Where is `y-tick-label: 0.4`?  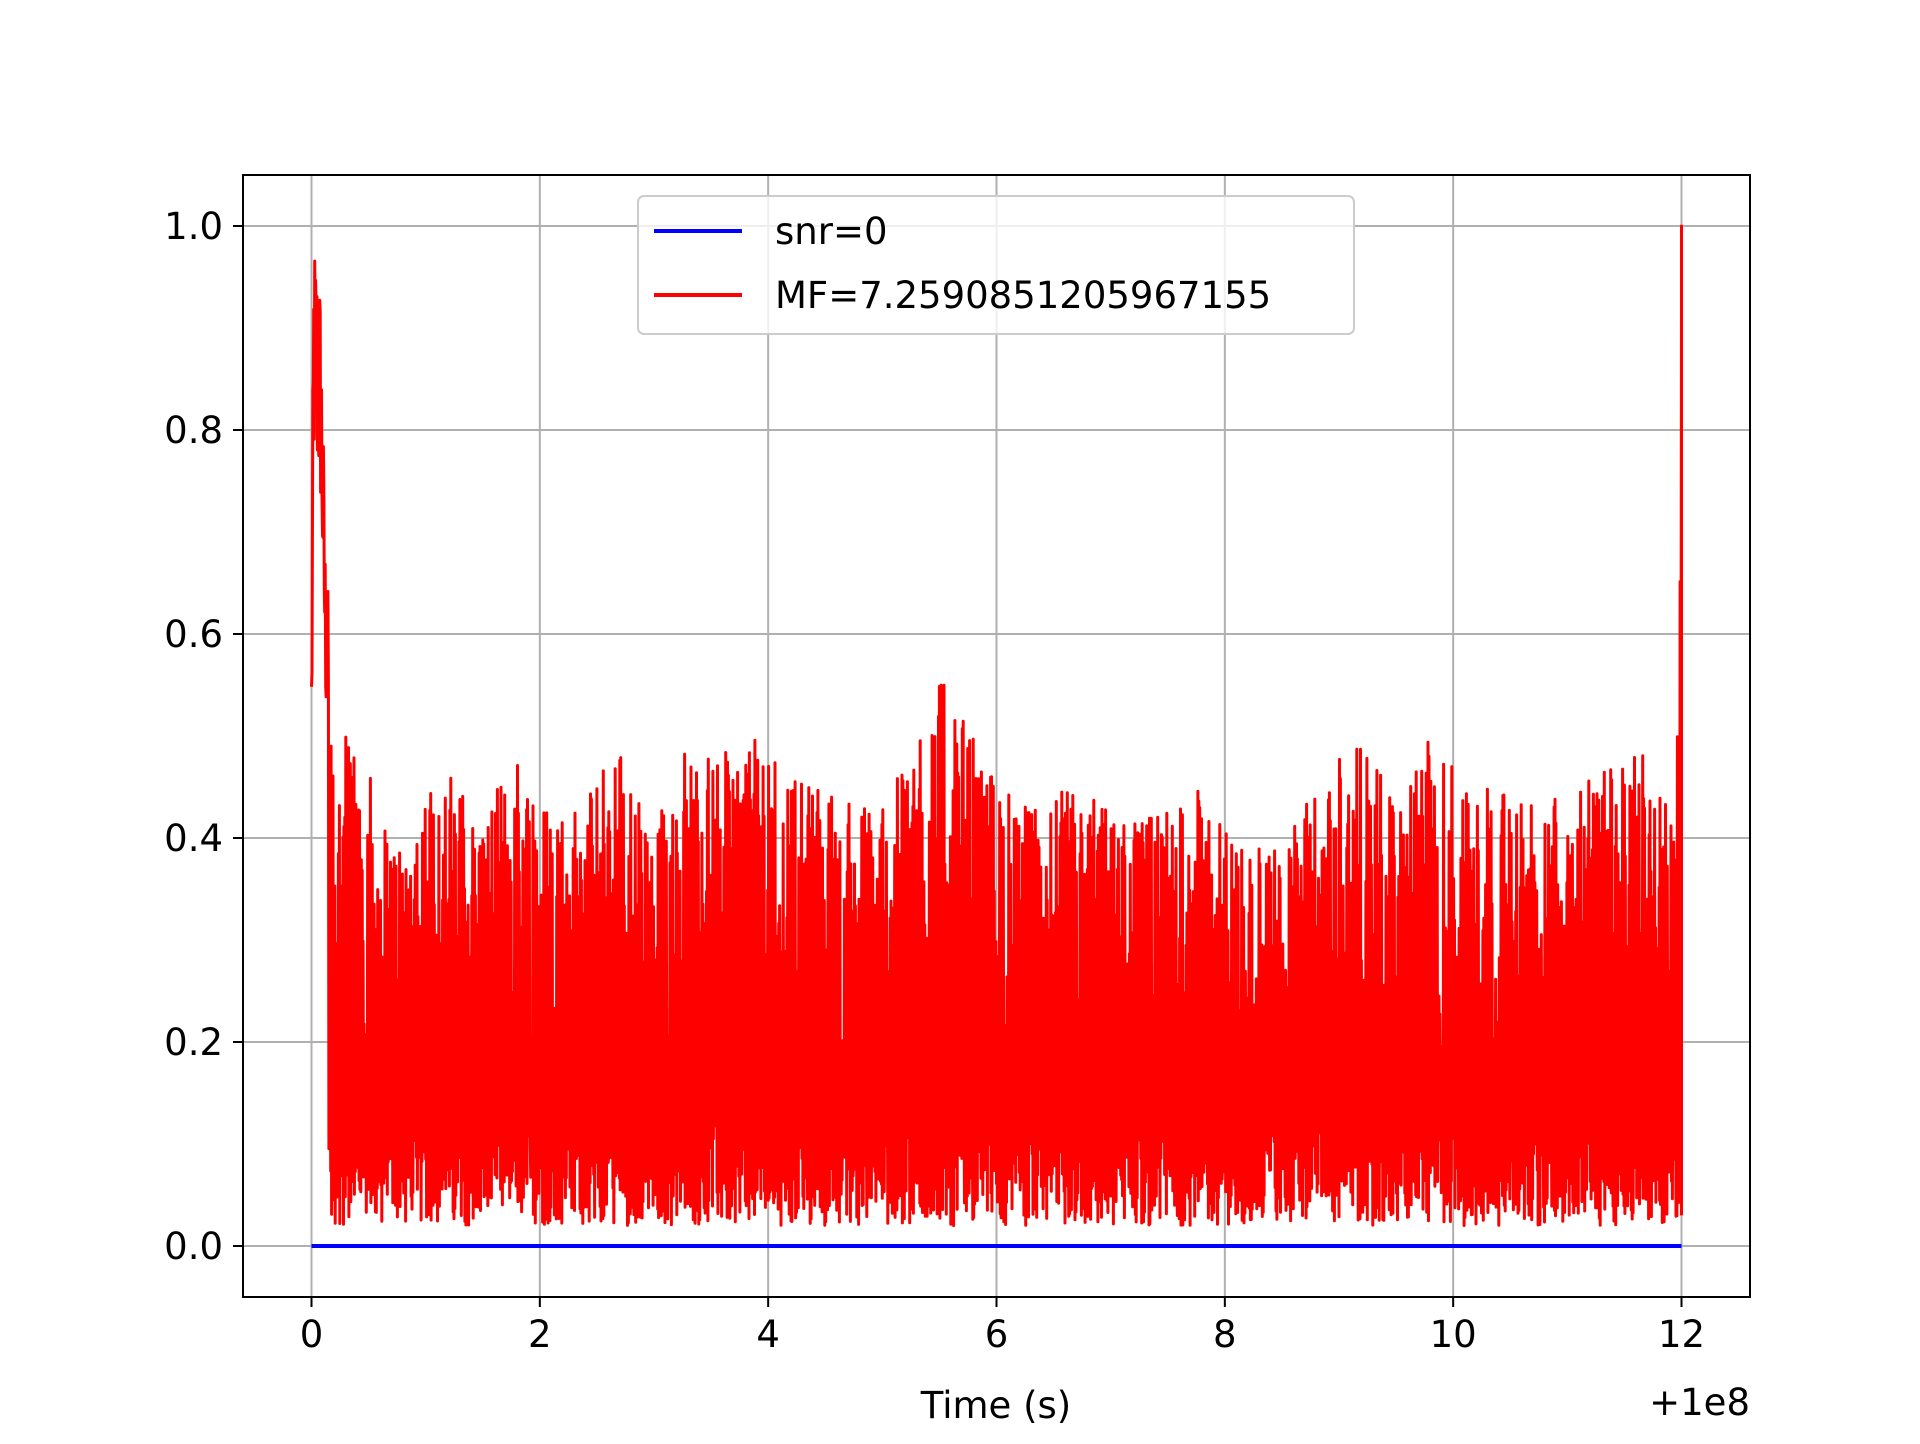 y-tick-label: 0.4 is located at coordinates (193, 838).